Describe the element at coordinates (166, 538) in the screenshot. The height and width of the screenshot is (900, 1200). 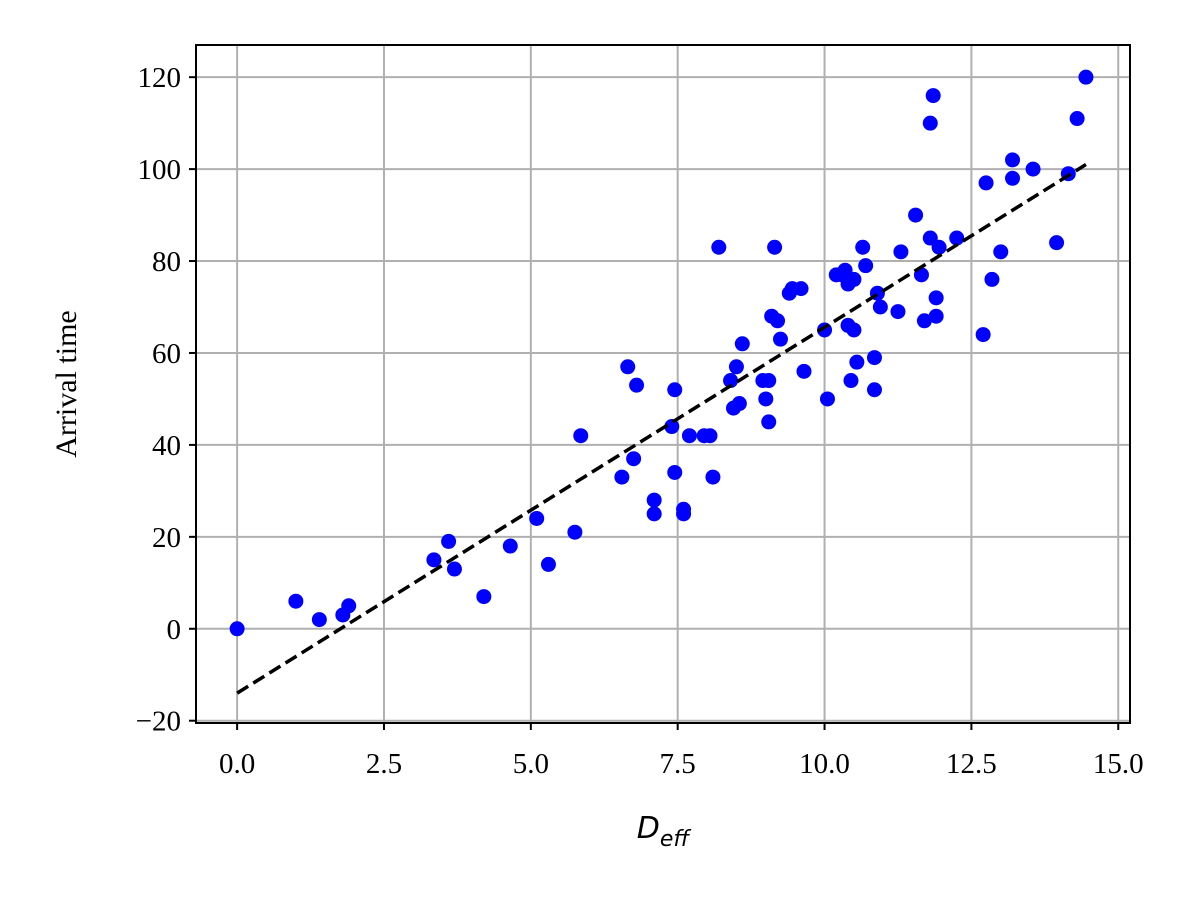
I see `y-tick-label: 20` at that location.